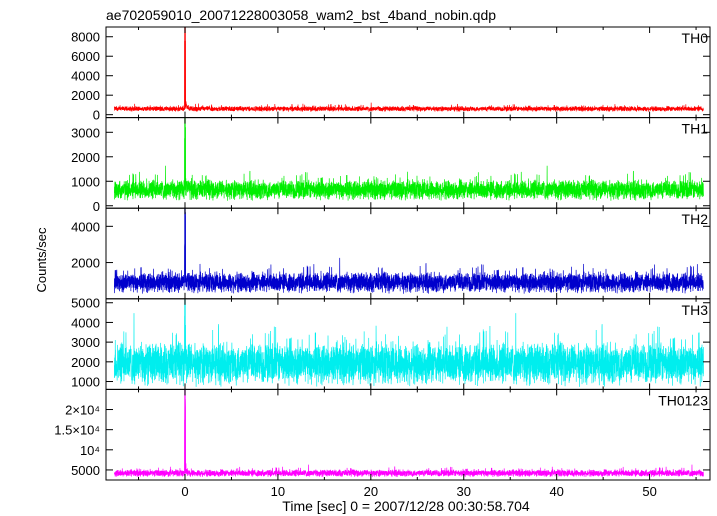 The height and width of the screenshot is (516, 717). I want to click on panel-label: TH3, so click(695, 310).